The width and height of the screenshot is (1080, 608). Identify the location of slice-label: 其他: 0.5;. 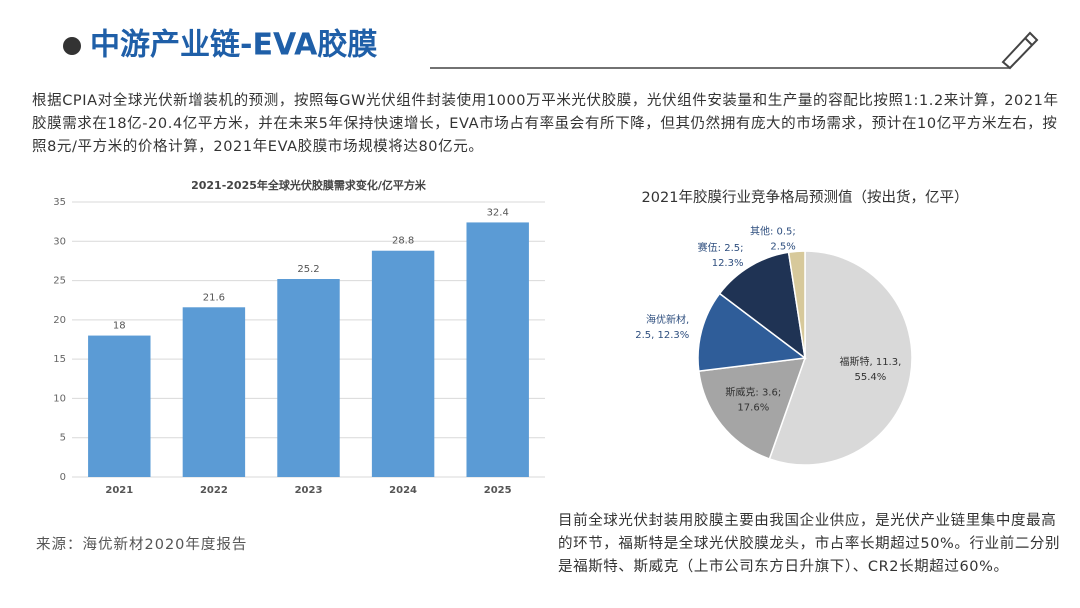
(773, 231).